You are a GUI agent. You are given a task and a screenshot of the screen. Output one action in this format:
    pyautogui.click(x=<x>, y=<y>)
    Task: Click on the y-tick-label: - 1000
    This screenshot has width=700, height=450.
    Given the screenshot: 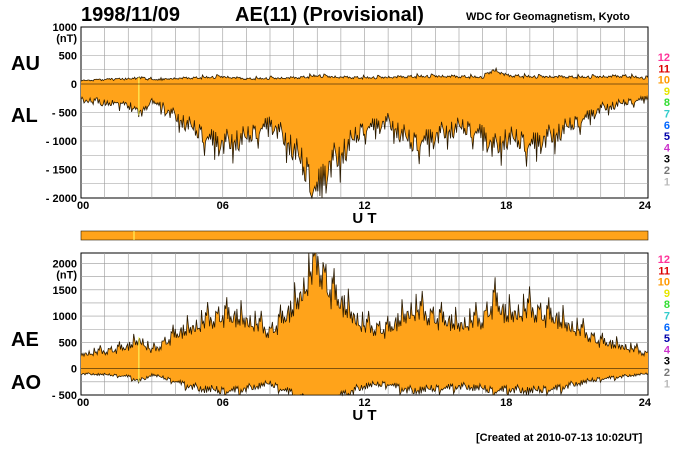 What is the action you would take?
    pyautogui.click(x=61, y=142)
    